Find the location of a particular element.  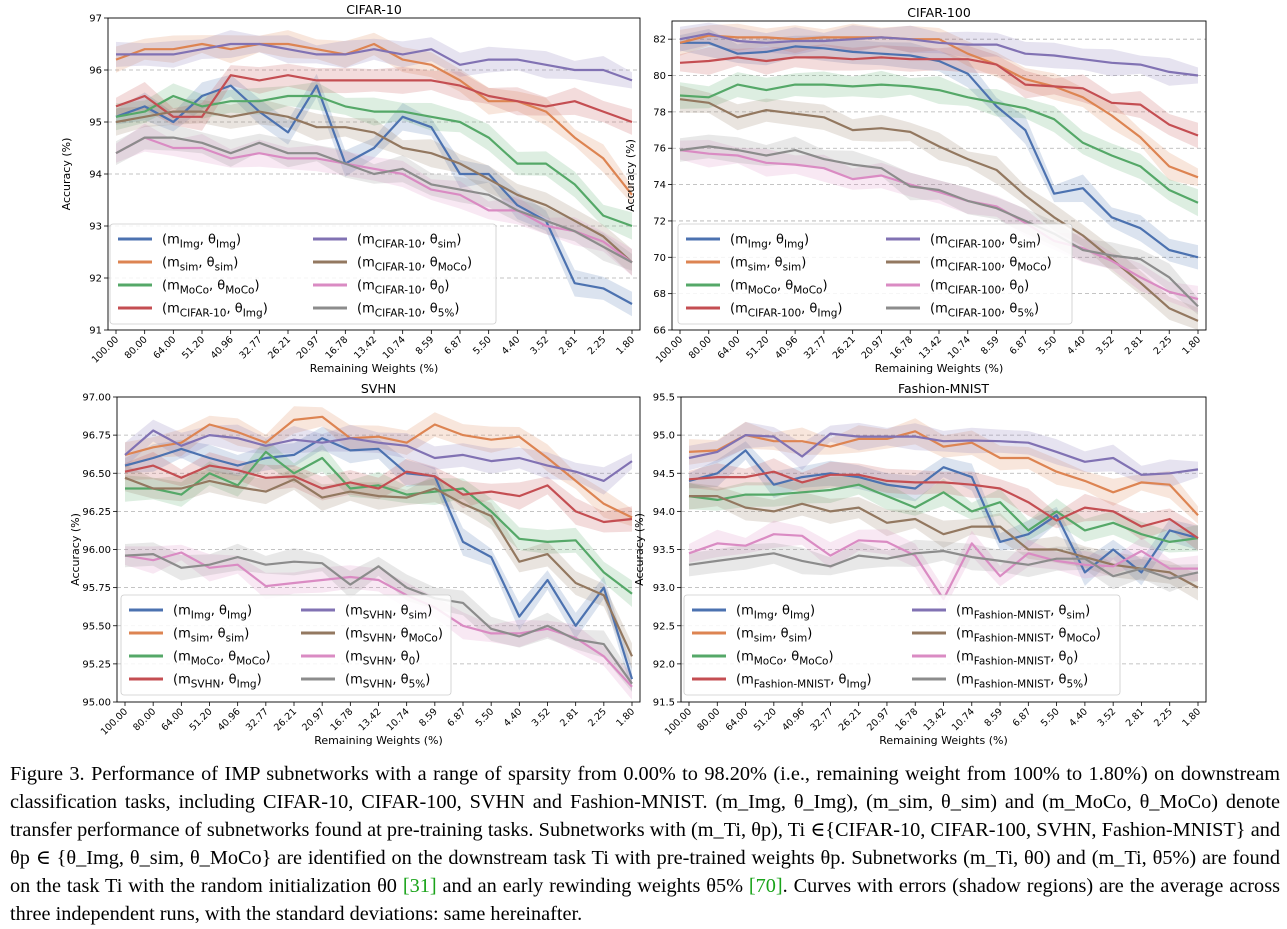

y-tick-label: 95.75 is located at coordinates (96, 588).